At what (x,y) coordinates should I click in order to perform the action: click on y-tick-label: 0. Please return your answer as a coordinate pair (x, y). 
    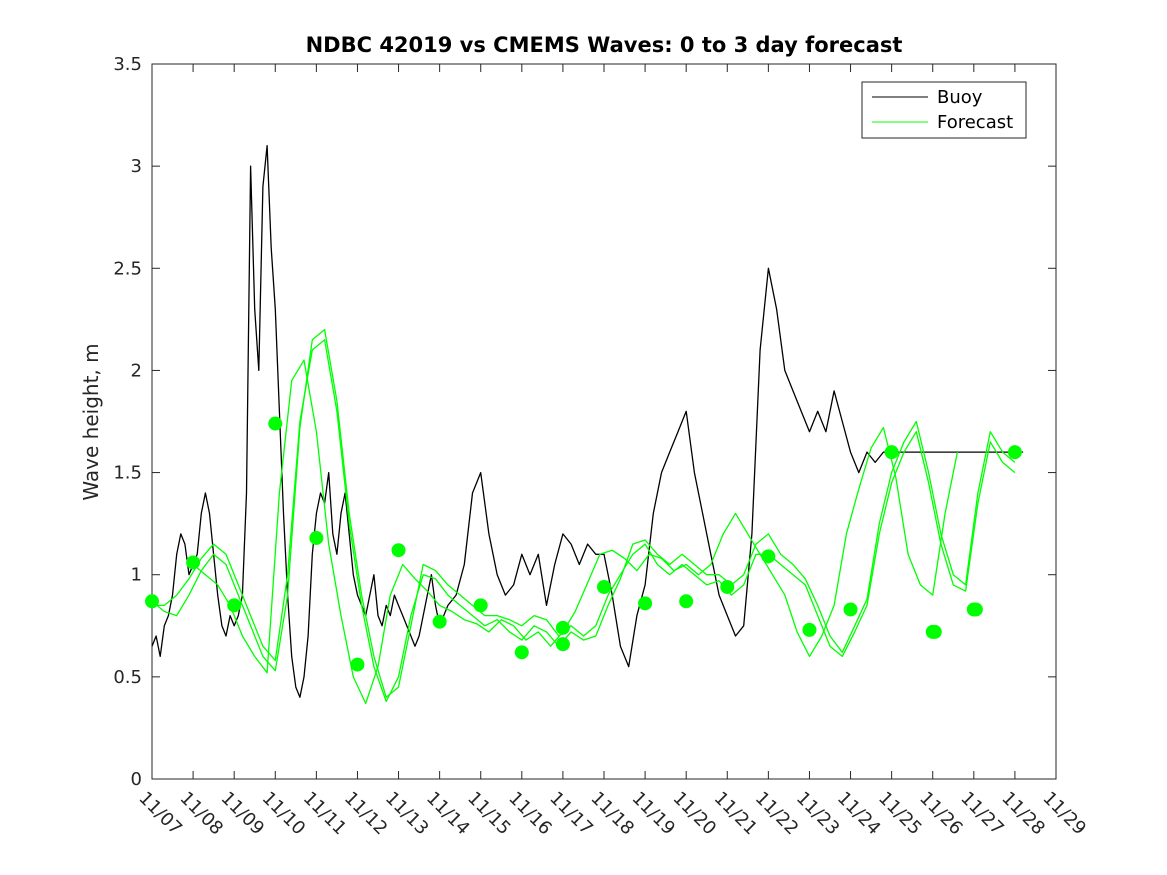
    Looking at the image, I should click on (136, 779).